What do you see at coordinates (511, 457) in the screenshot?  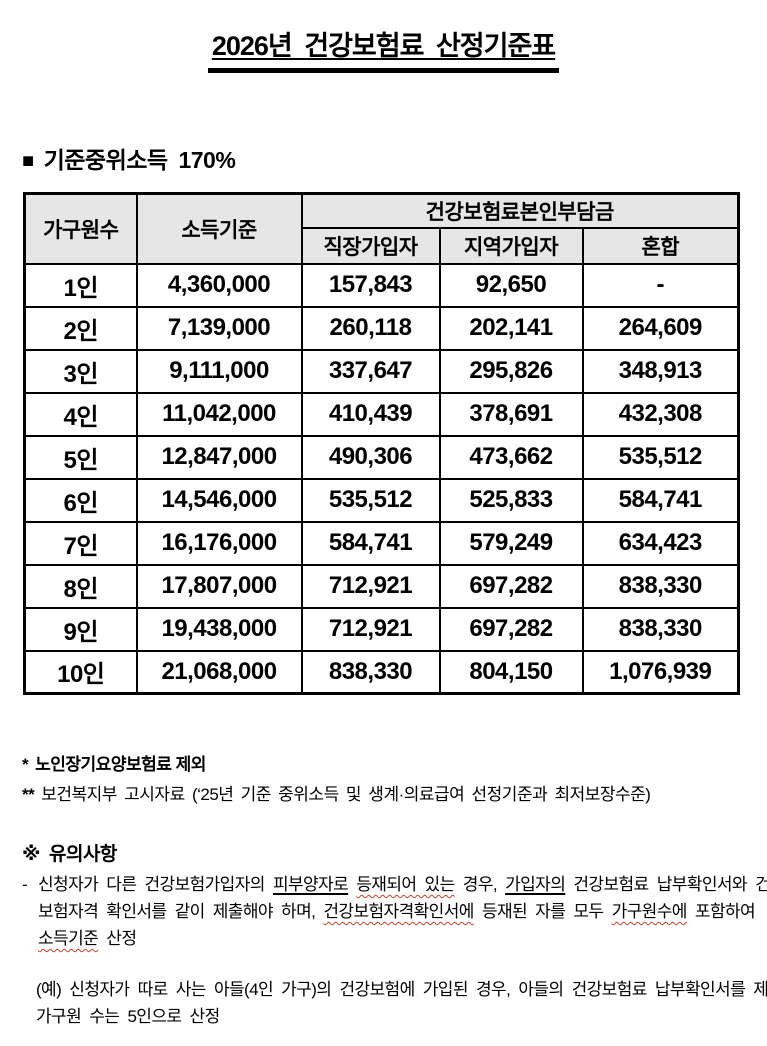 I see `cell-regional: 473,662` at bounding box center [511, 457].